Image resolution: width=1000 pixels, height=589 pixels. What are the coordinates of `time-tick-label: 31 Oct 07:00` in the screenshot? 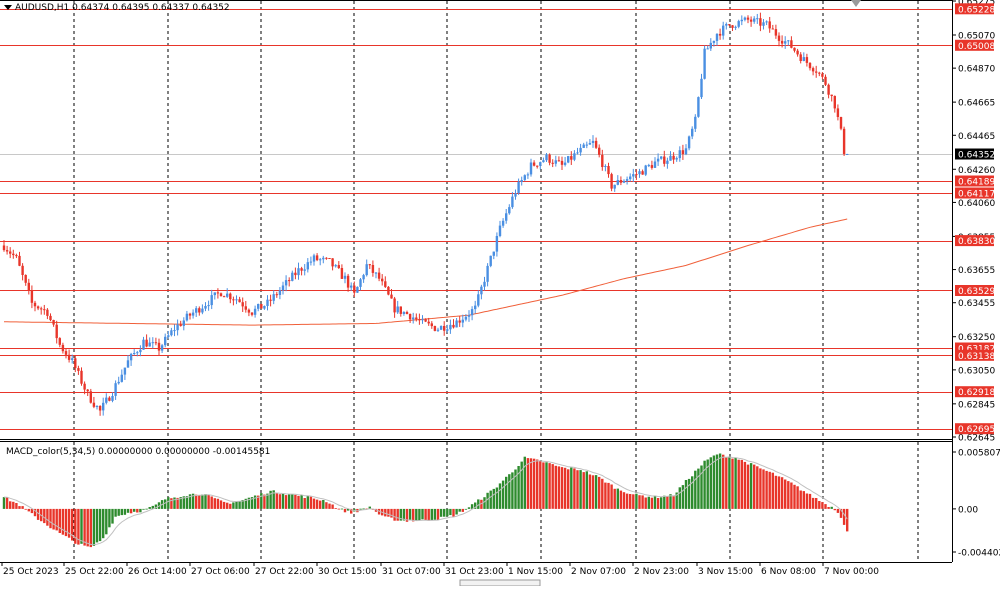 It's located at (411, 572).